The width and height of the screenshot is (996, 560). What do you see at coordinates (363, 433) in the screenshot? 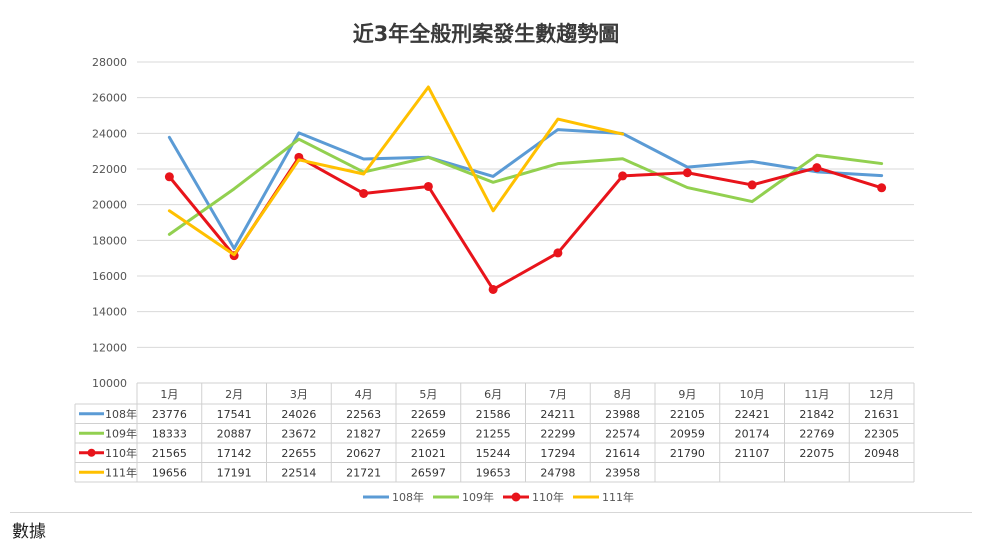
I see `table-cell-value: 21827` at bounding box center [363, 433].